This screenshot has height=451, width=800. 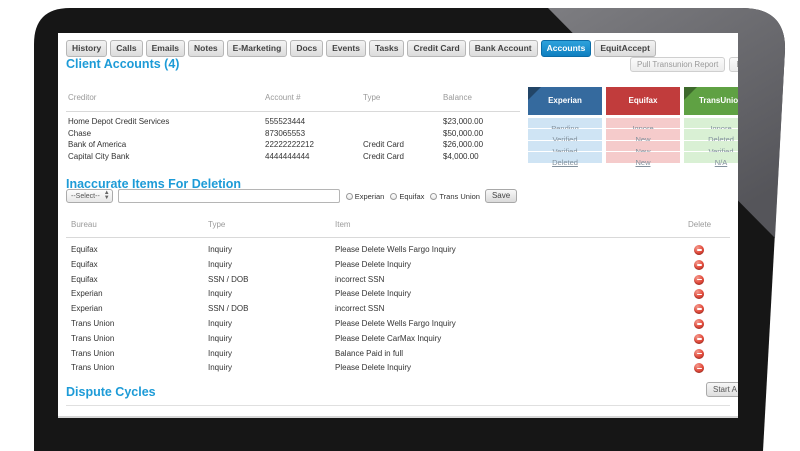 What do you see at coordinates (364, 196) in the screenshot?
I see `radio-experian: Experian` at bounding box center [364, 196].